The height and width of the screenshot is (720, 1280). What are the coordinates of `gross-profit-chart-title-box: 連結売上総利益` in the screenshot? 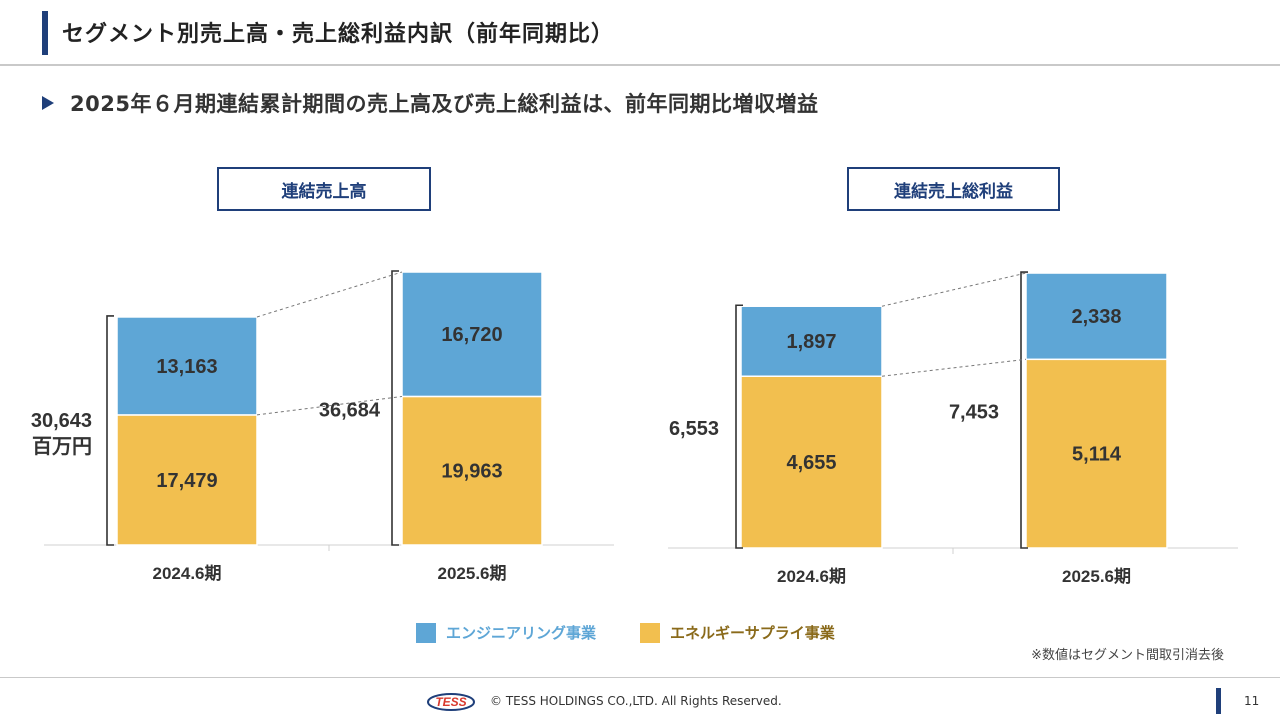 It's located at (953, 189).